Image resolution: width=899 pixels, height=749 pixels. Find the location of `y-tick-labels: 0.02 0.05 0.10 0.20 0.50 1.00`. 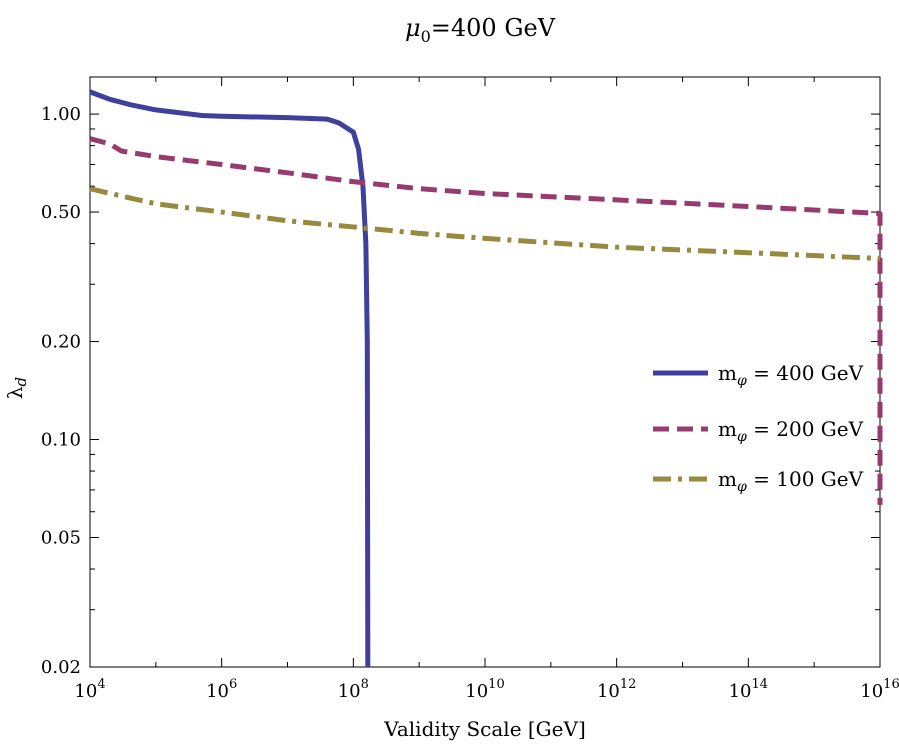

y-tick-labels: 0.02 0.05 0.10 0.20 0.50 1.00 is located at coordinates (61, 391).